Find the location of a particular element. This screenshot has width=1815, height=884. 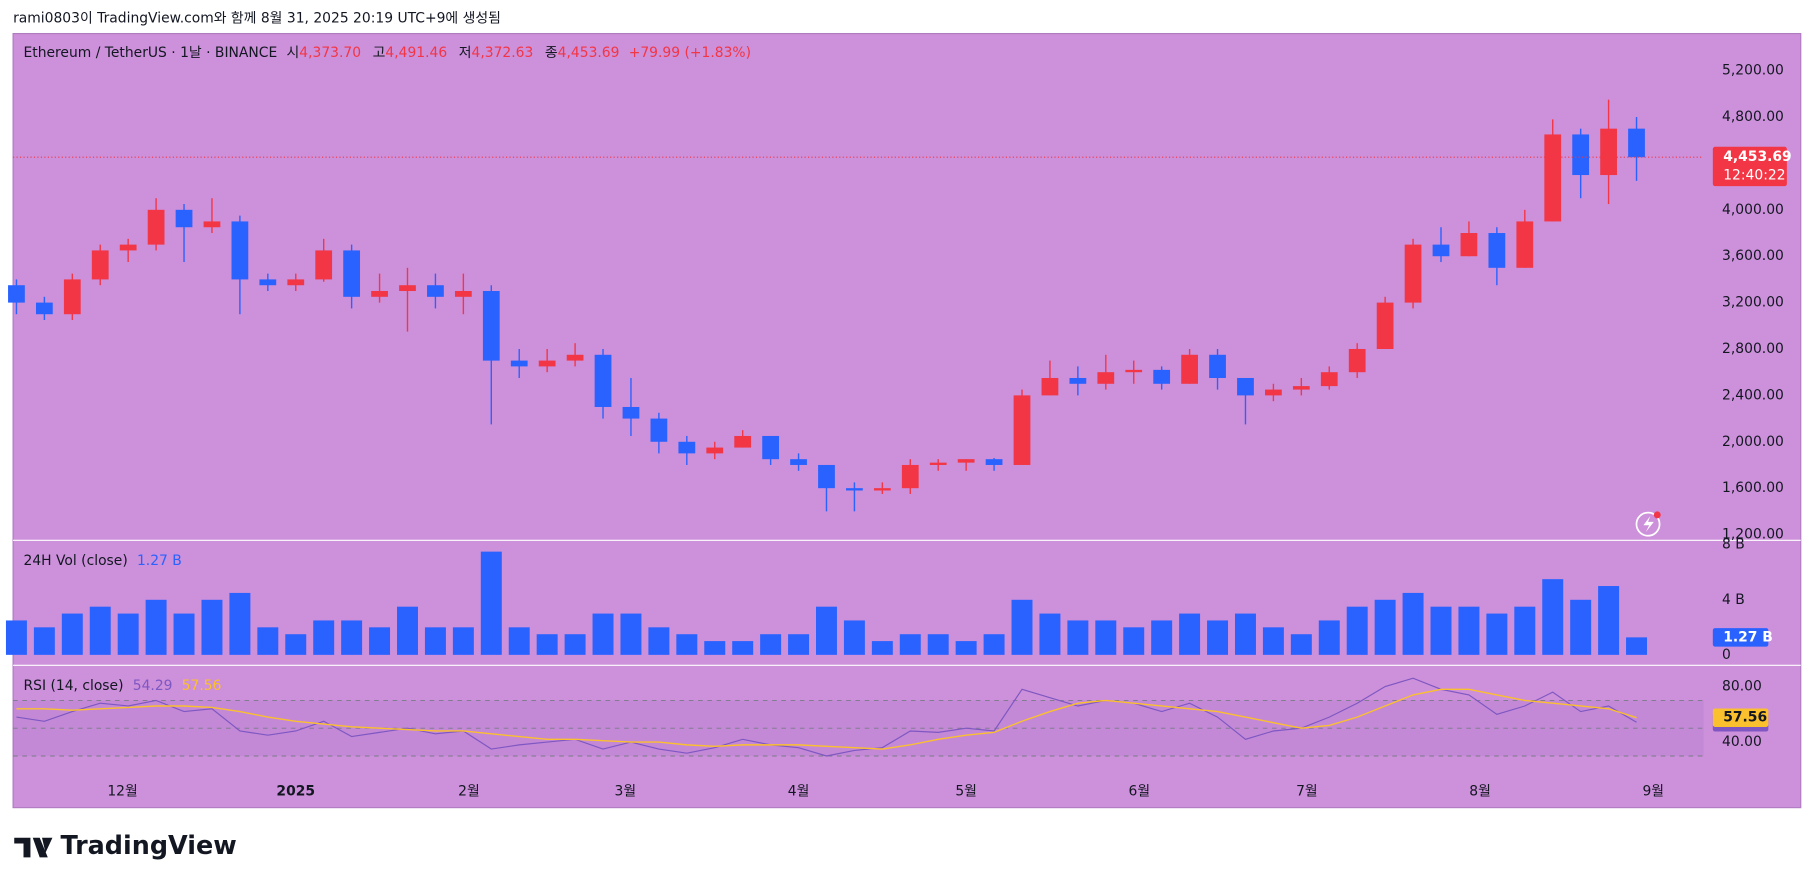

y-tick-label: 3,600.00 is located at coordinates (1753, 256).